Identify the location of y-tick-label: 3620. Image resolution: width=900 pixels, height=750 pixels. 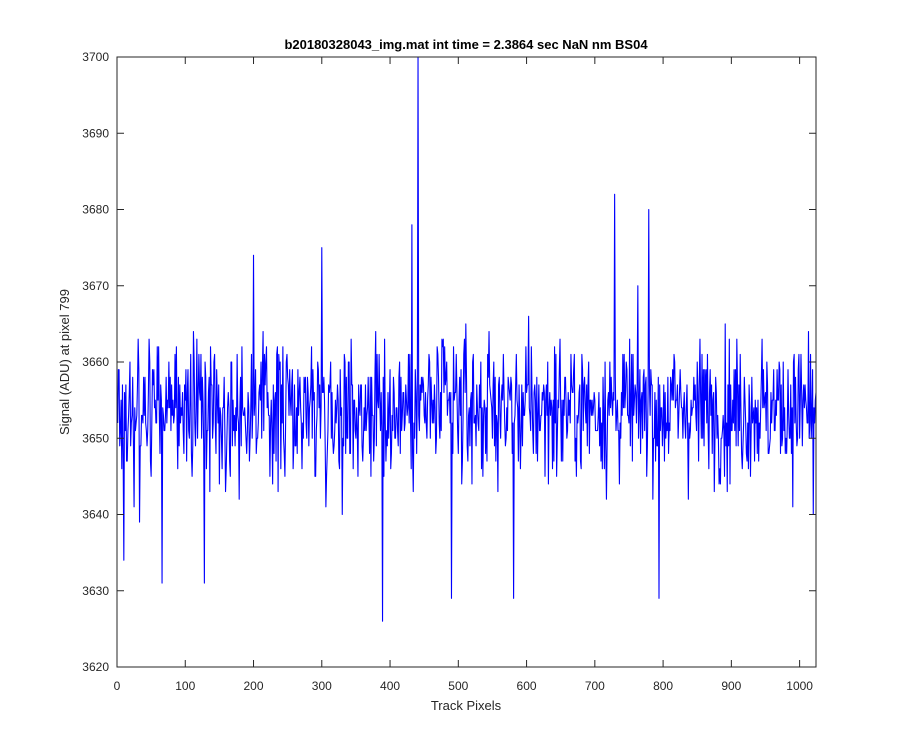
(95, 667).